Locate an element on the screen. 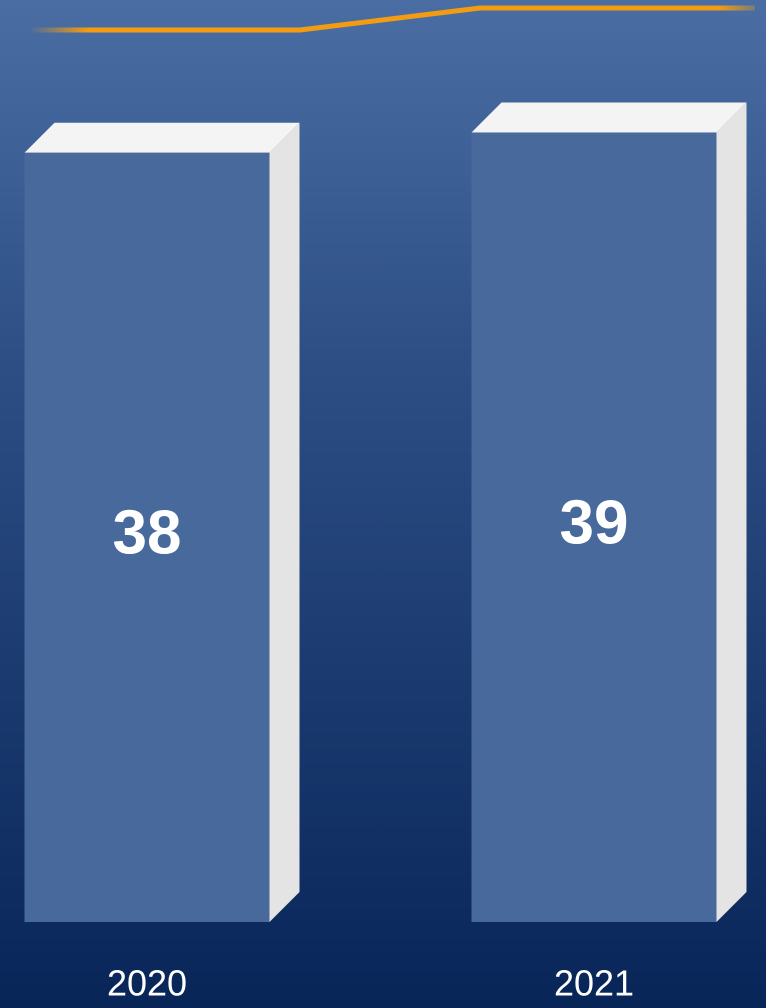 This screenshot has width=766, height=1008. trend-line is located at coordinates (392, 19).